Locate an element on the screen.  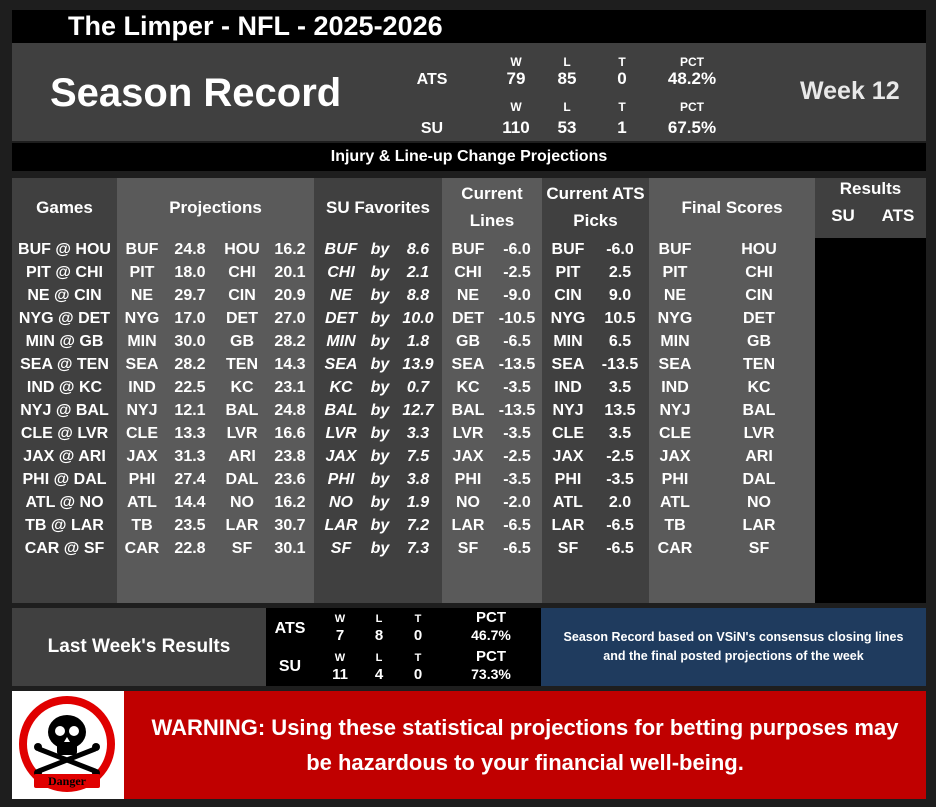
line-value: -13.5 is located at coordinates (517, 410).